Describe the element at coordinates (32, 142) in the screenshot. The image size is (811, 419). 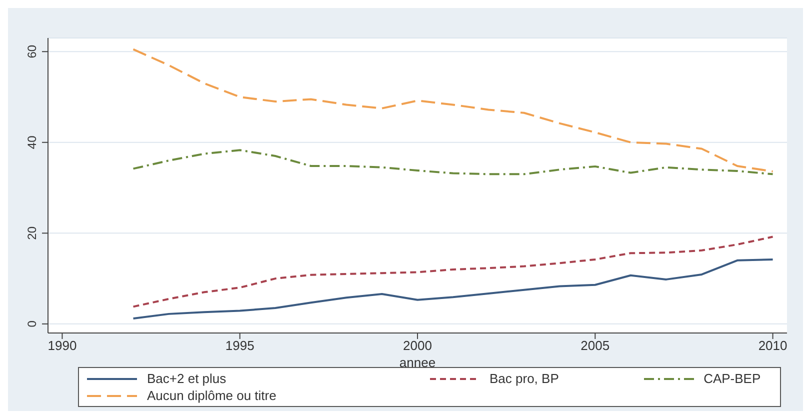
I see `y-tick-label: 40` at that location.